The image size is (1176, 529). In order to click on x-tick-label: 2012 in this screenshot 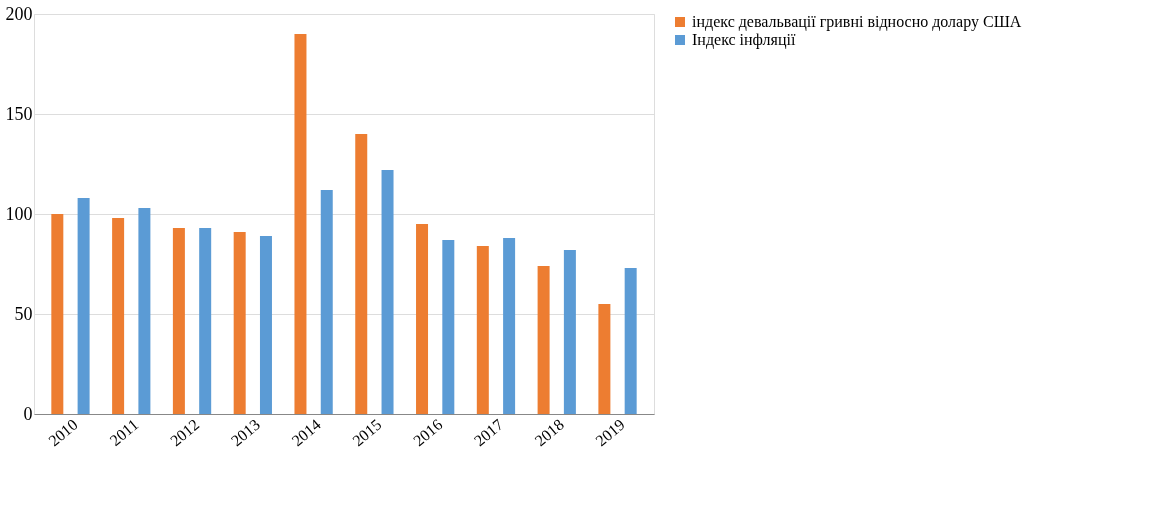, I will do `click(184, 432)`.